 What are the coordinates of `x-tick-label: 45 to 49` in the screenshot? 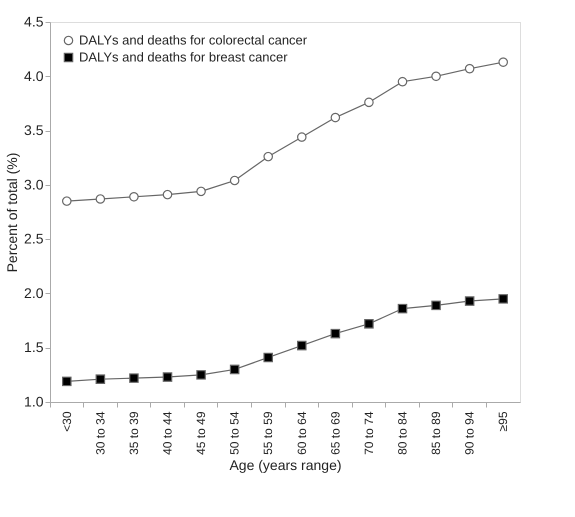 It's located at (201, 433).